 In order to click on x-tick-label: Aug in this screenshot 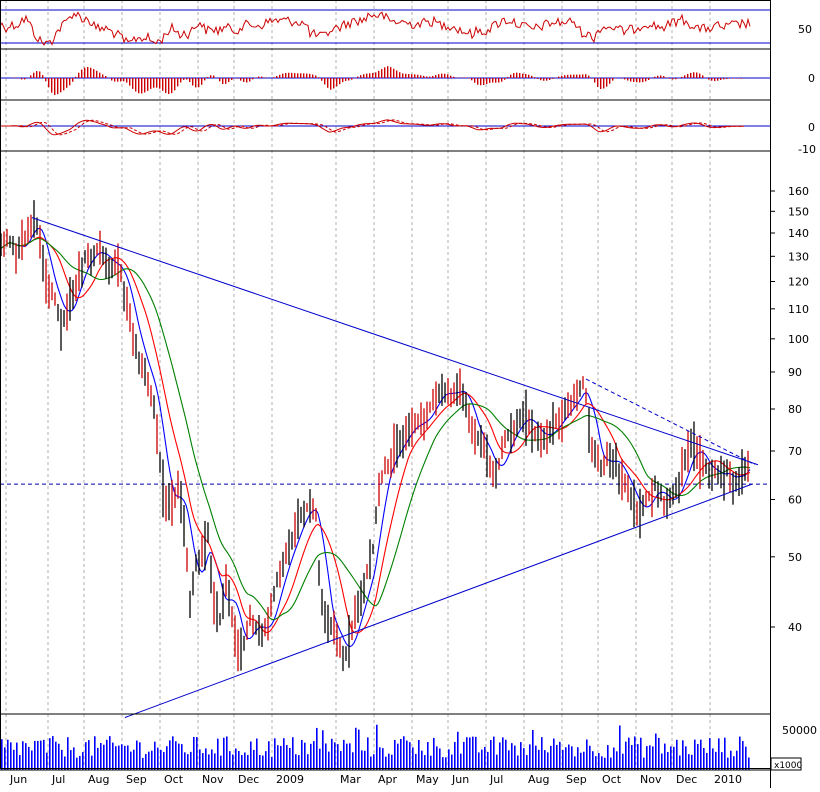, I will do `click(98, 779)`.